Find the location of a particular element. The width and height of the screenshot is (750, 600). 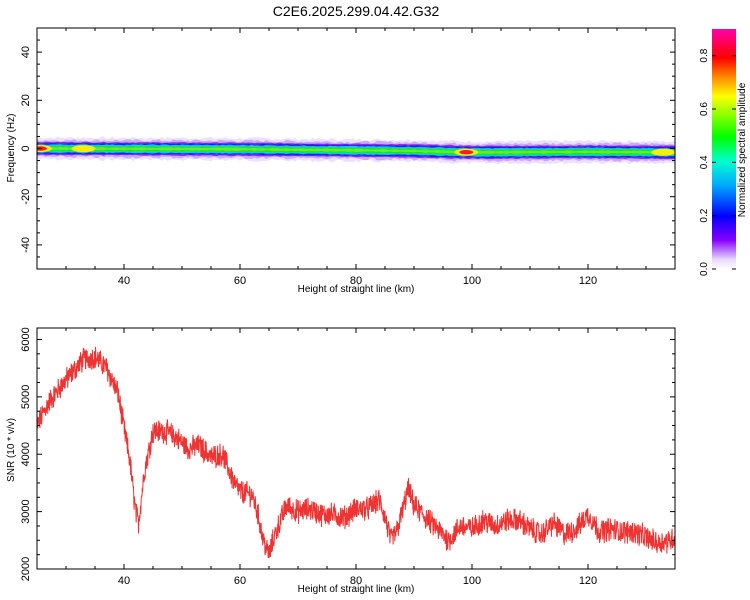

colorbar-label: Normalized spectral amplitude is located at coordinates (742, 149).